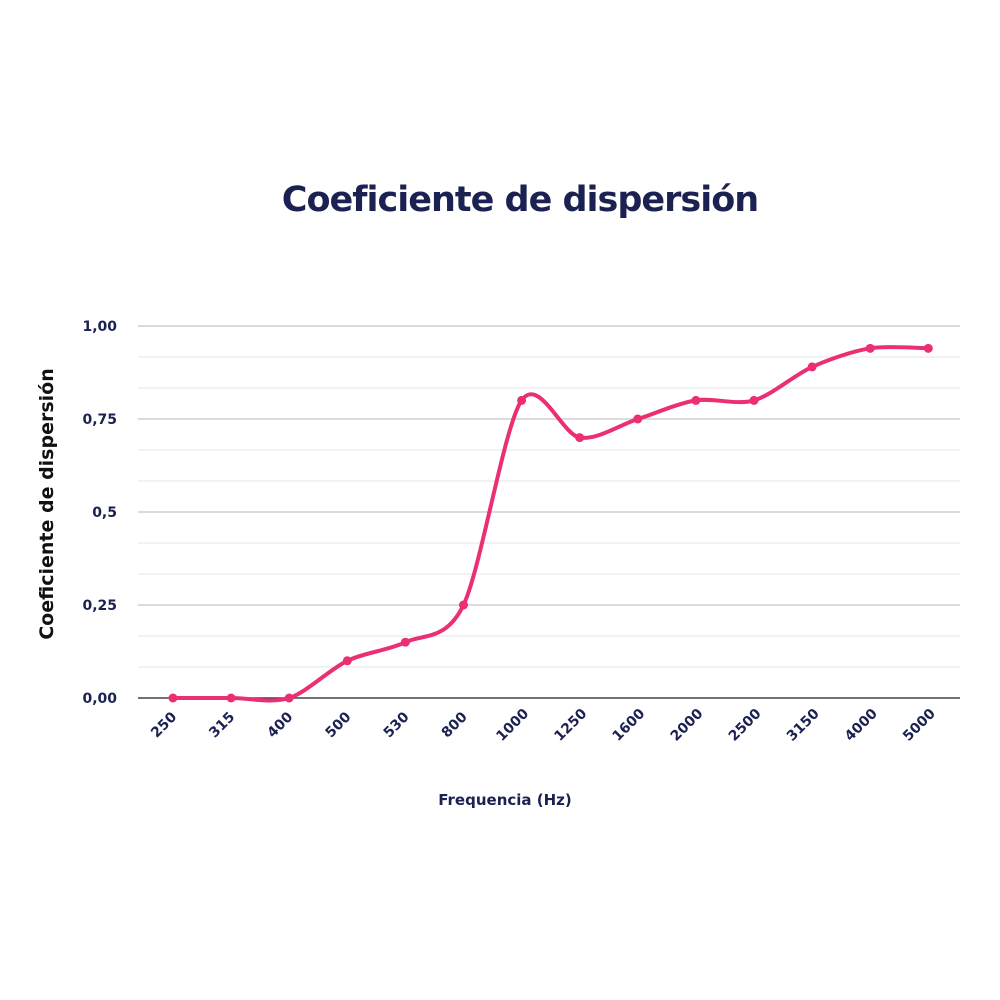 Image resolution: width=1000 pixels, height=1000 pixels. I want to click on y-tick-label: 0,25, so click(99, 606).